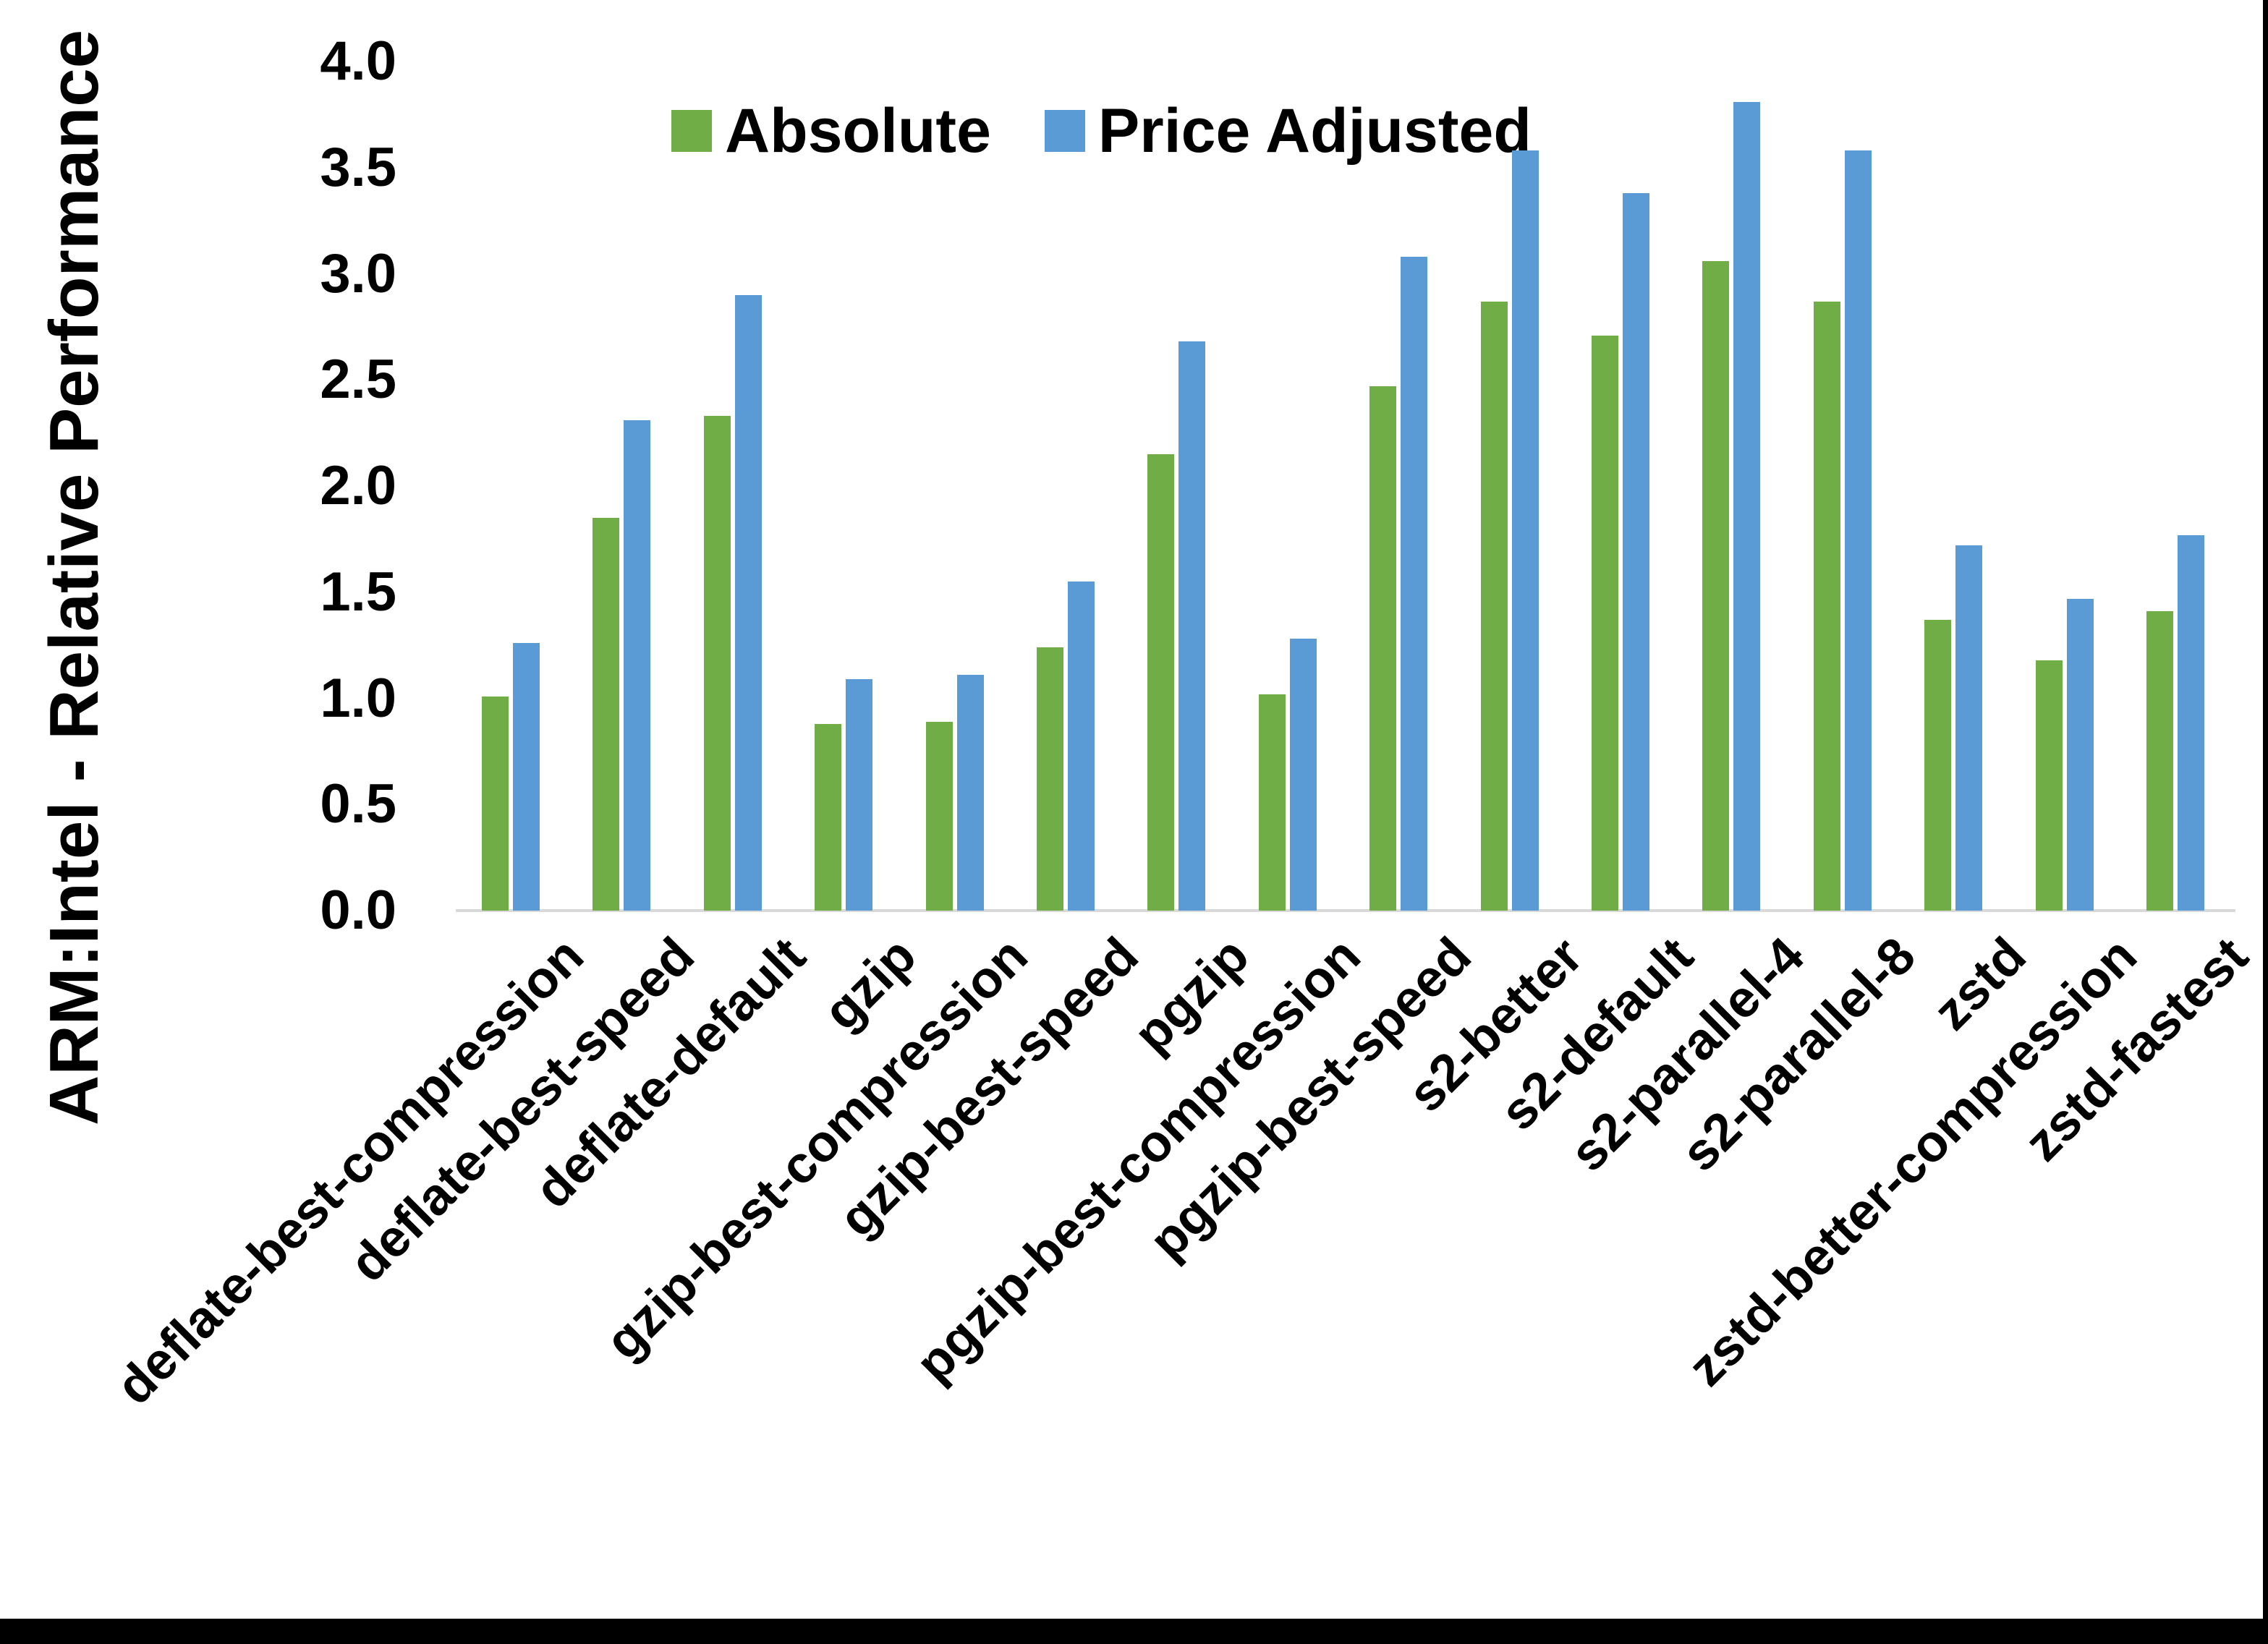 The width and height of the screenshot is (2268, 1644). I want to click on y-tick-label-2.0: 2.0, so click(358, 485).